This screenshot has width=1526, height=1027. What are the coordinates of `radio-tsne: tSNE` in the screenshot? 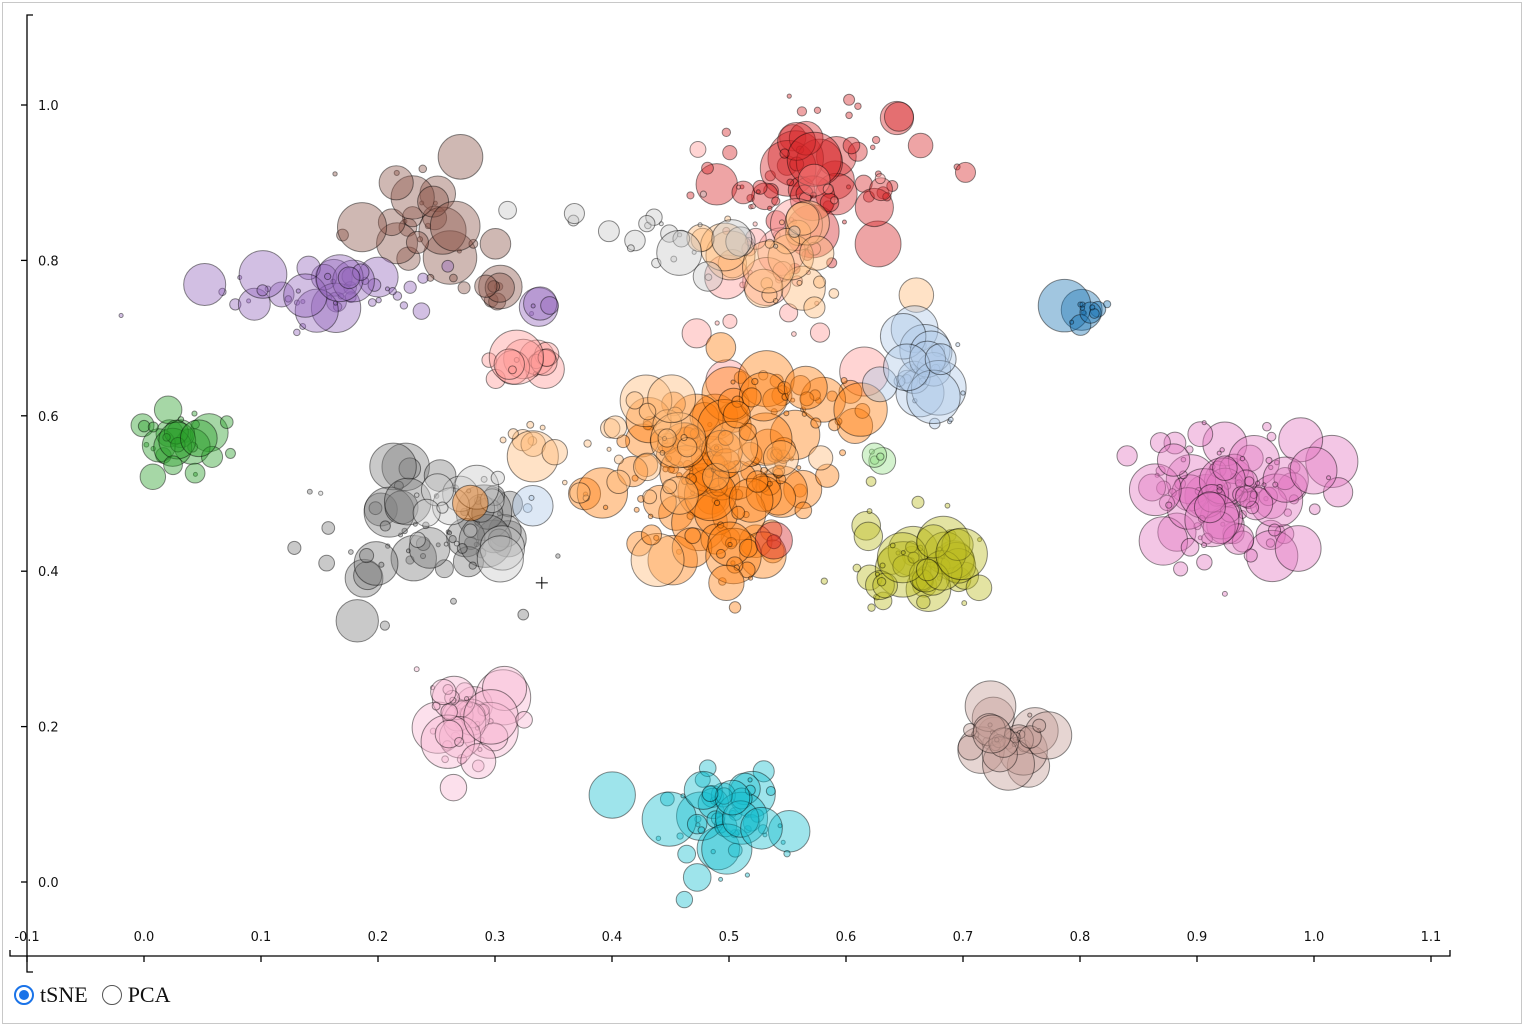 It's located at (58, 995).